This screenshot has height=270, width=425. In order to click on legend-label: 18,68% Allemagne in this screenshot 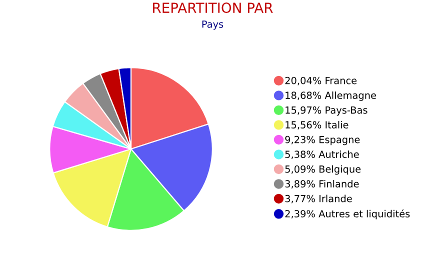, I will do `click(331, 96)`.